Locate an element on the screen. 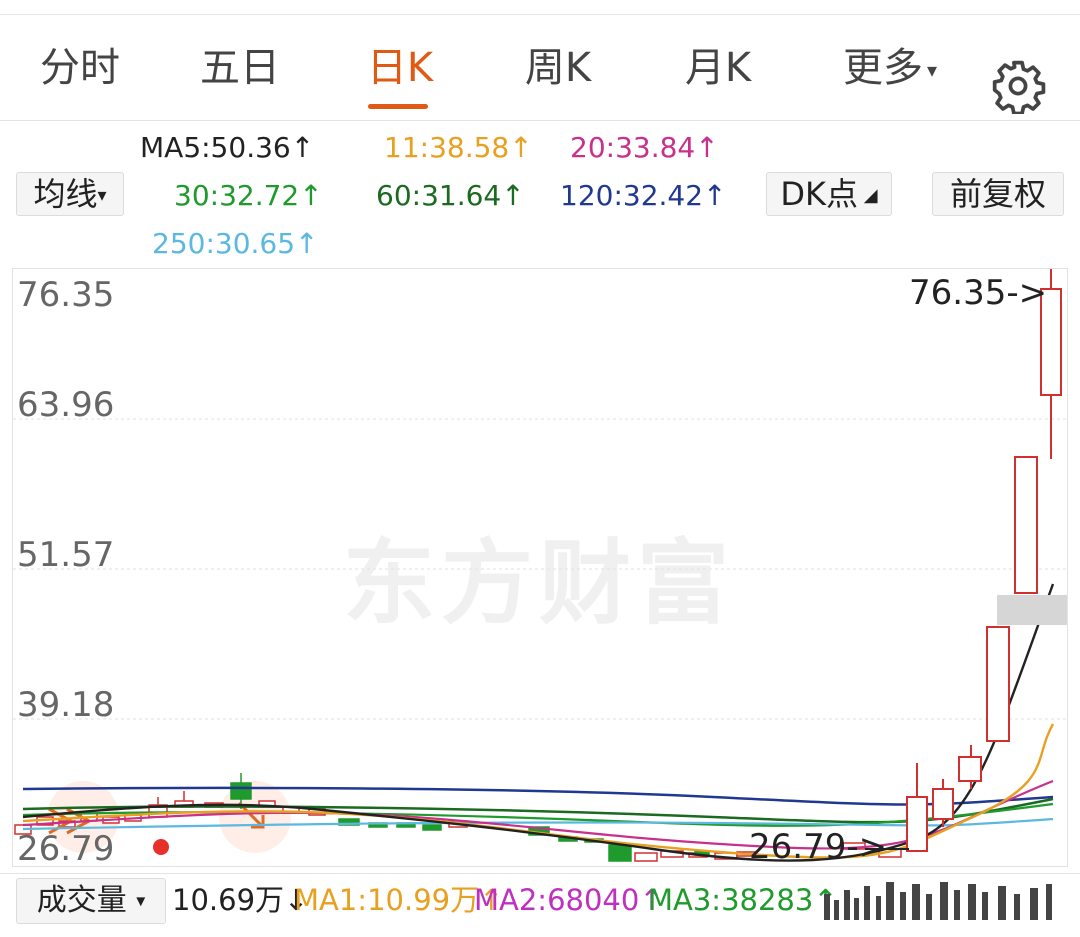 The height and width of the screenshot is (937, 1080). ma11-line is located at coordinates (538, 791).